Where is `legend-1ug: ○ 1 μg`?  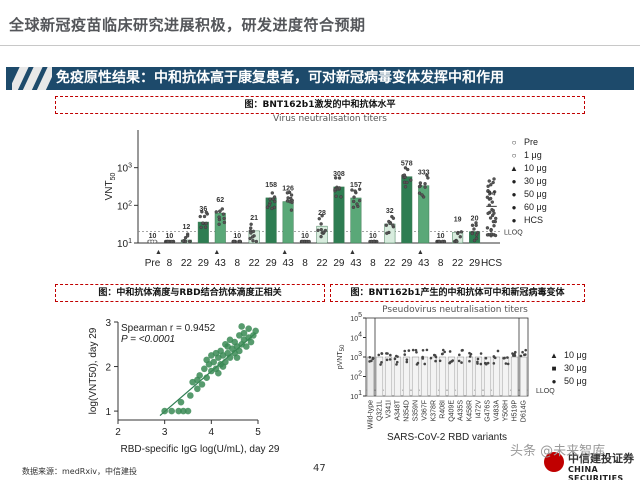 legend-1ug: ○ 1 μg is located at coordinates (527, 155).